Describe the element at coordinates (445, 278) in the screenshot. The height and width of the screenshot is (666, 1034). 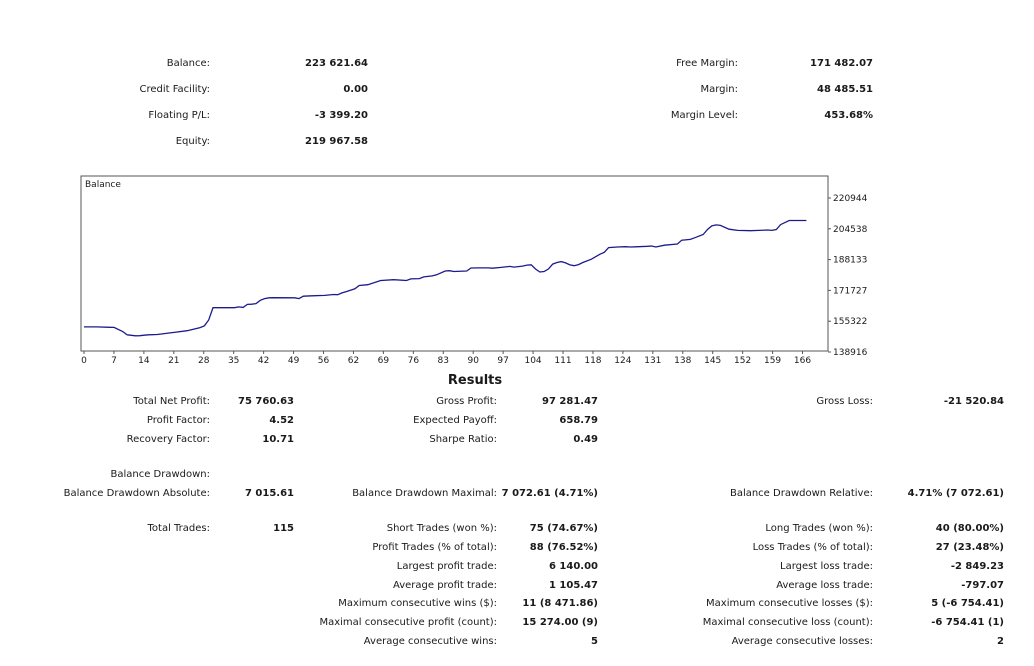
I see `balance-series-line` at that location.